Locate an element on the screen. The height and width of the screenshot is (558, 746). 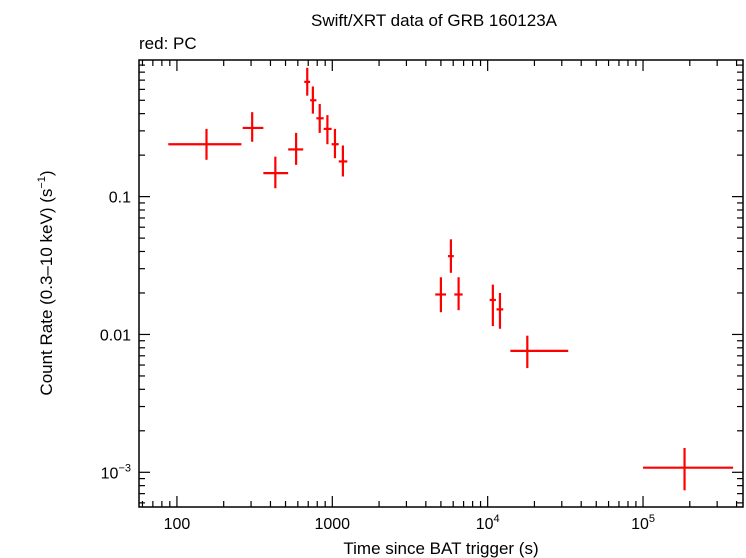
y-axis-label-main: Count Rate (0.3–10 keV) (s is located at coordinates (46, 292).